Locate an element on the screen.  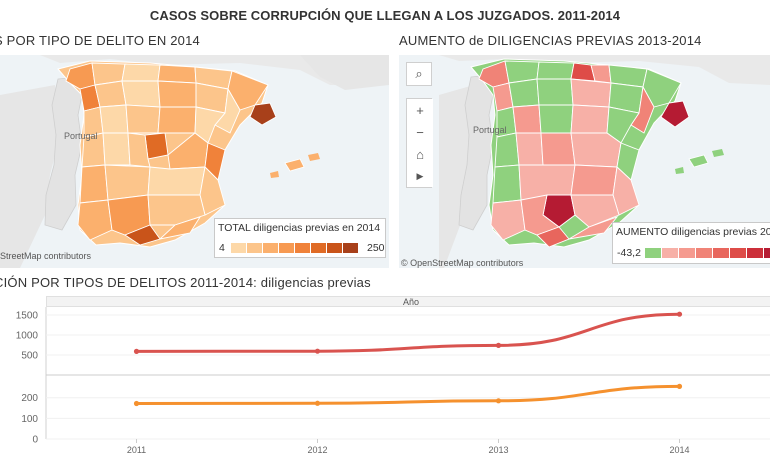
map-attribution: StreetMap contributors is located at coordinates (46, 256).